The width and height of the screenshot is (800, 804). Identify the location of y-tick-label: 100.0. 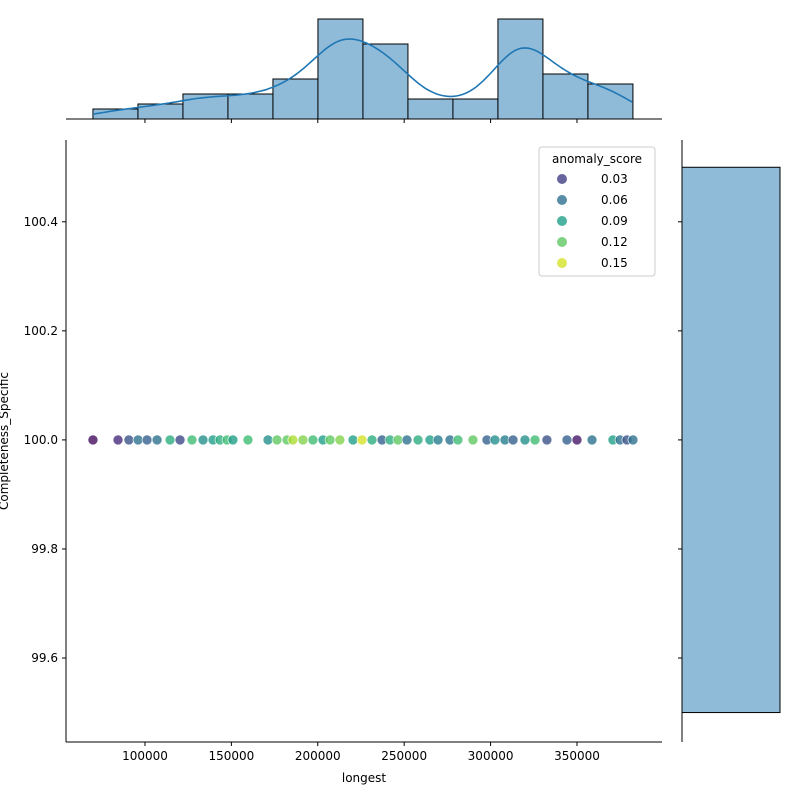
(41, 440).